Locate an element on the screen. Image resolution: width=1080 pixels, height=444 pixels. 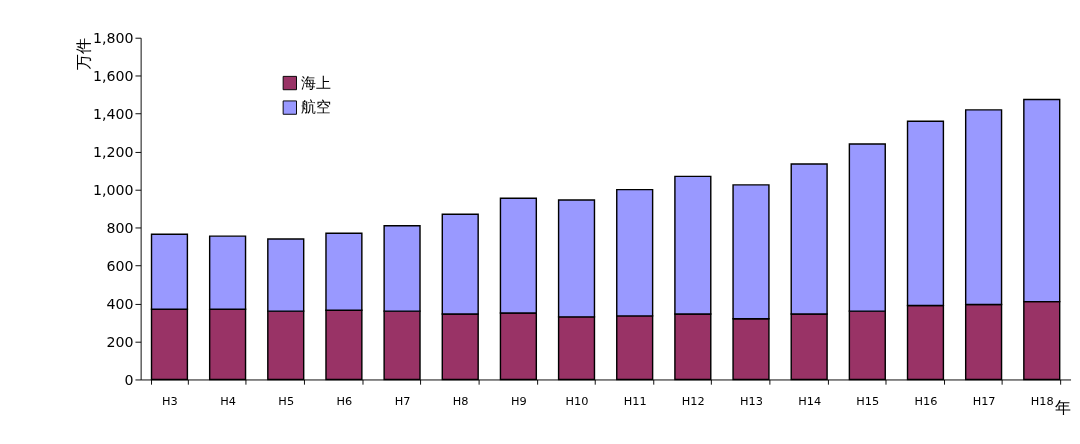
x-tick-label: H9 is located at coordinates (518, 400).